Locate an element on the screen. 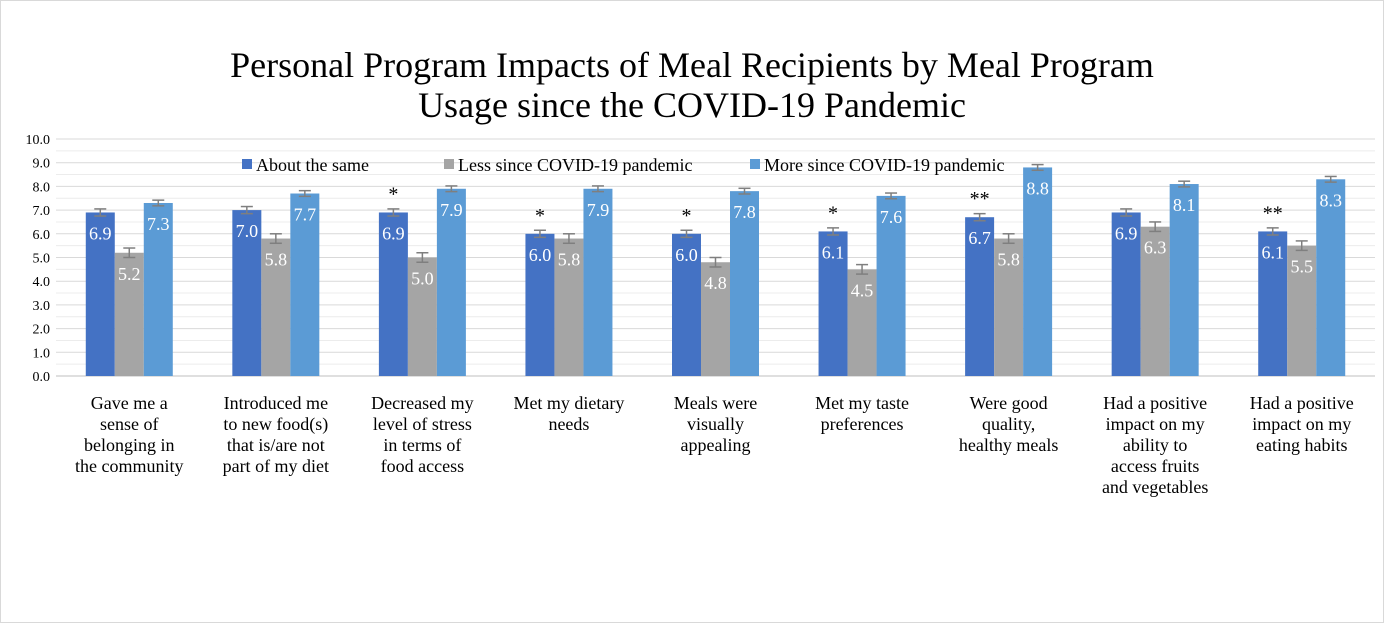 The image size is (1384, 623). category-label: Gave me a is located at coordinates (129, 403).